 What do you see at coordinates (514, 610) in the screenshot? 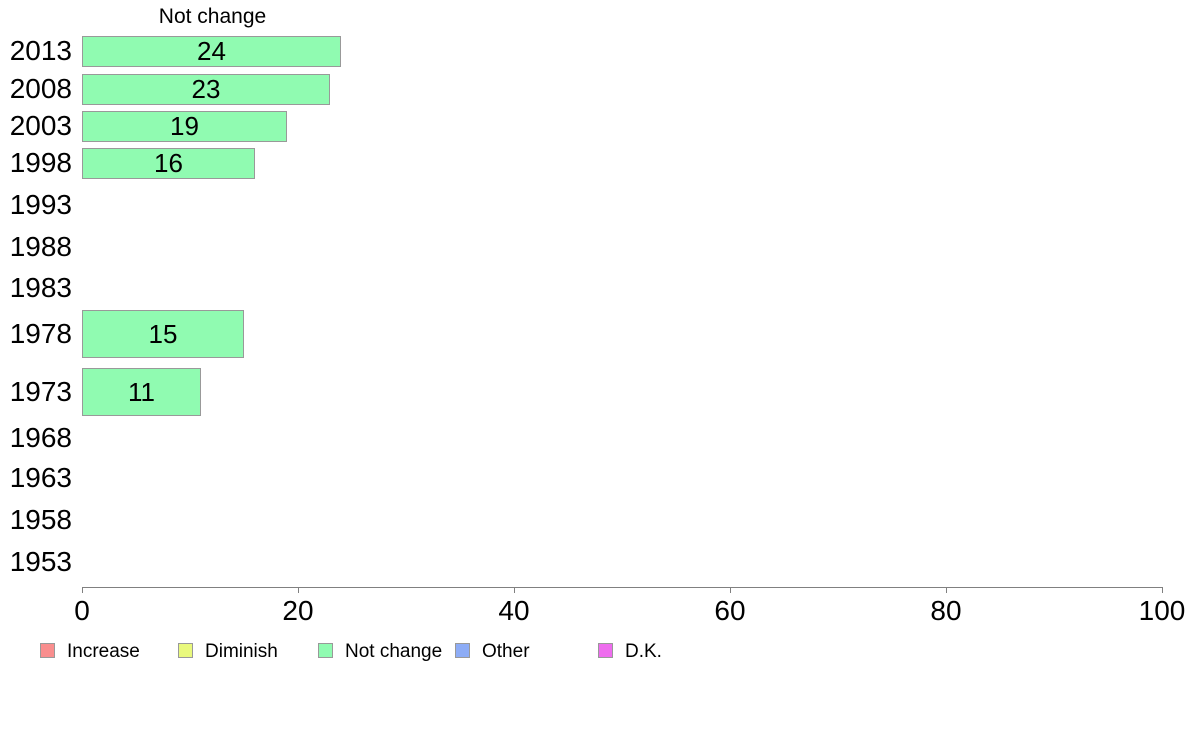
I see `x-axis-tick-label: 40` at bounding box center [514, 610].